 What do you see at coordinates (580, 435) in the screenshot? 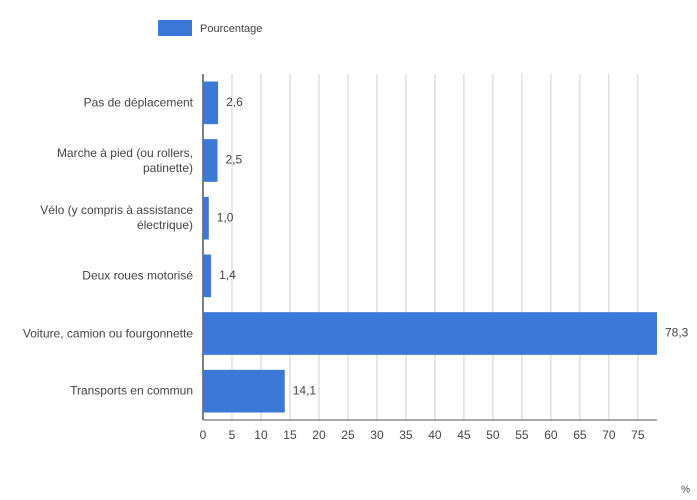
I see `x-tick-label: 65` at bounding box center [580, 435].